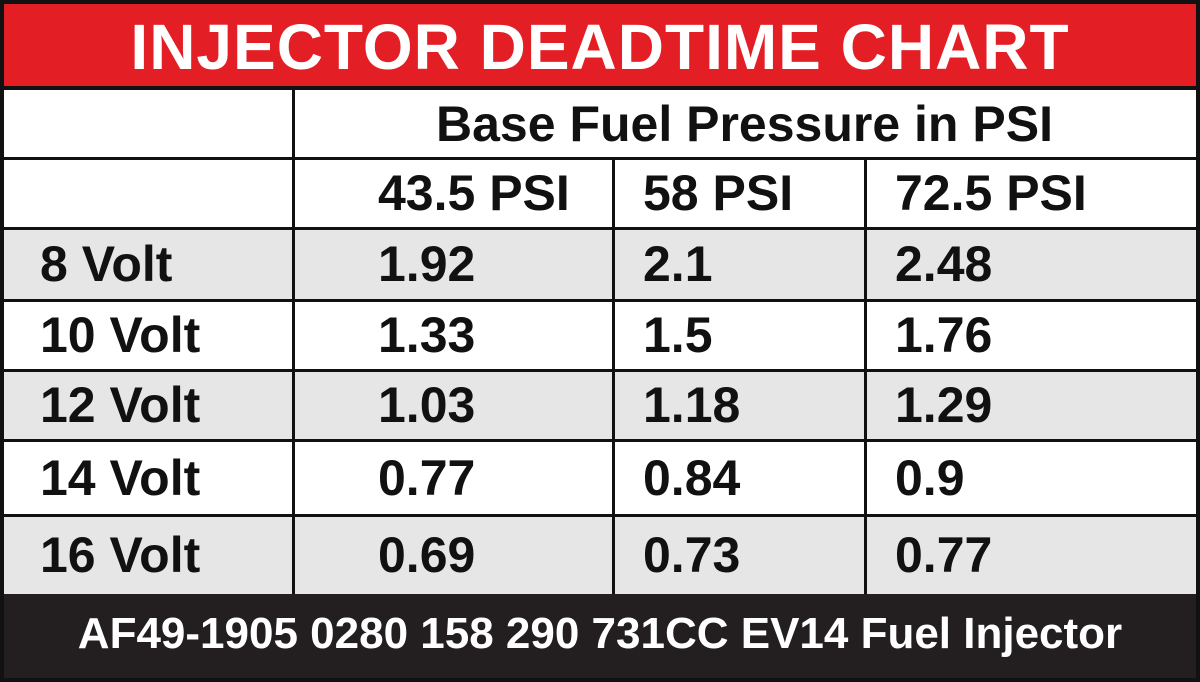  Describe the element at coordinates (692, 405) in the screenshot. I see `table-cell: 1.18` at that location.